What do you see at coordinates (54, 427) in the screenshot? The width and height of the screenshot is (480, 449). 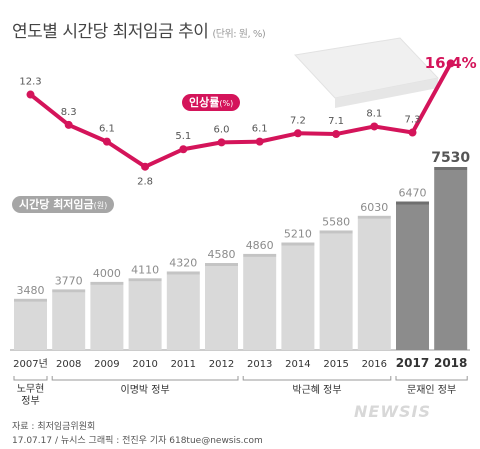 I see `source-note: 자료 : 최저임금위원회` at bounding box center [54, 427].